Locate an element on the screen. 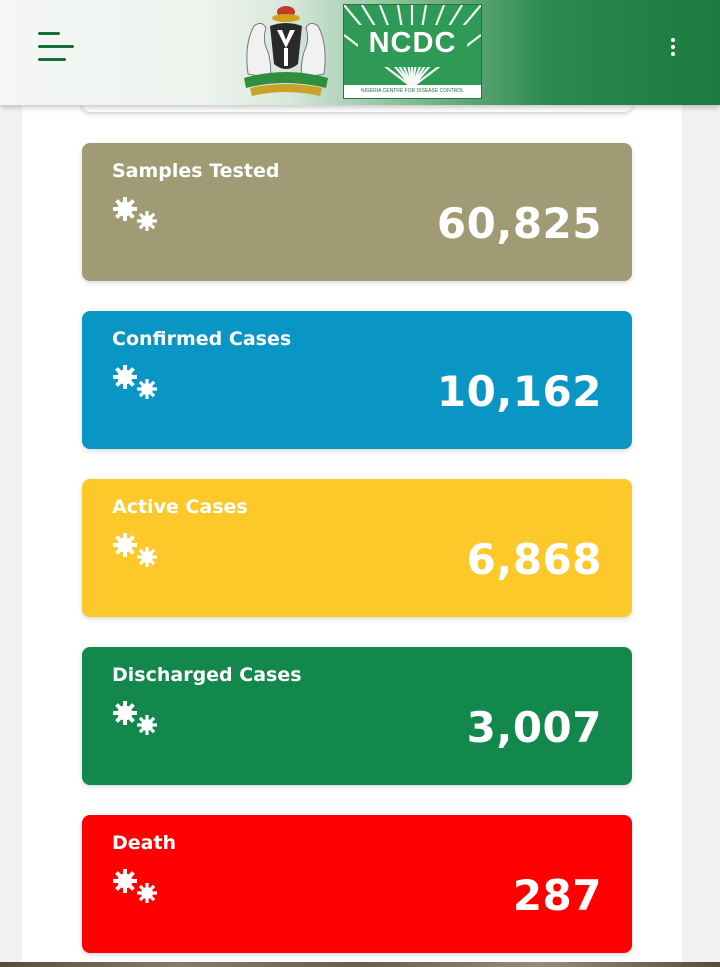  background-image-strip is located at coordinates (360, 964).